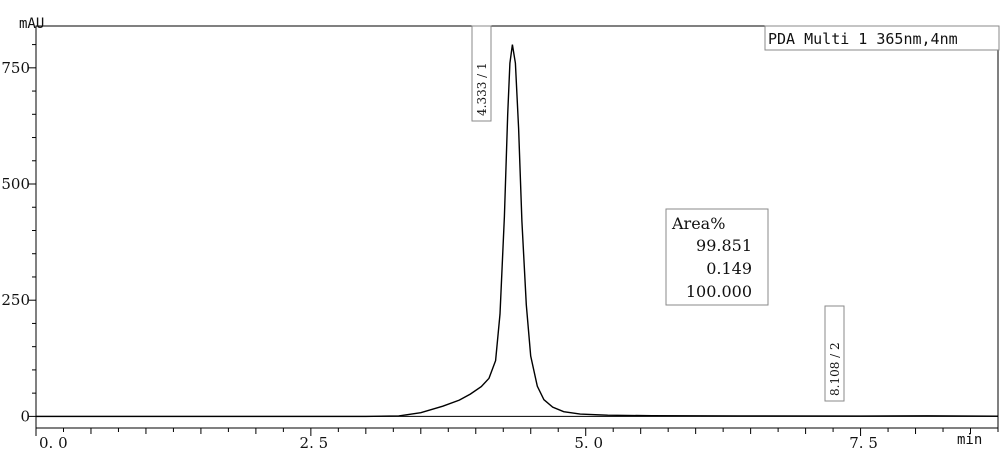 The height and width of the screenshot is (457, 1002). Describe the element at coordinates (863, 39) in the screenshot. I see `legend-text: PDA Multi 1 365nm,4nm` at that location.